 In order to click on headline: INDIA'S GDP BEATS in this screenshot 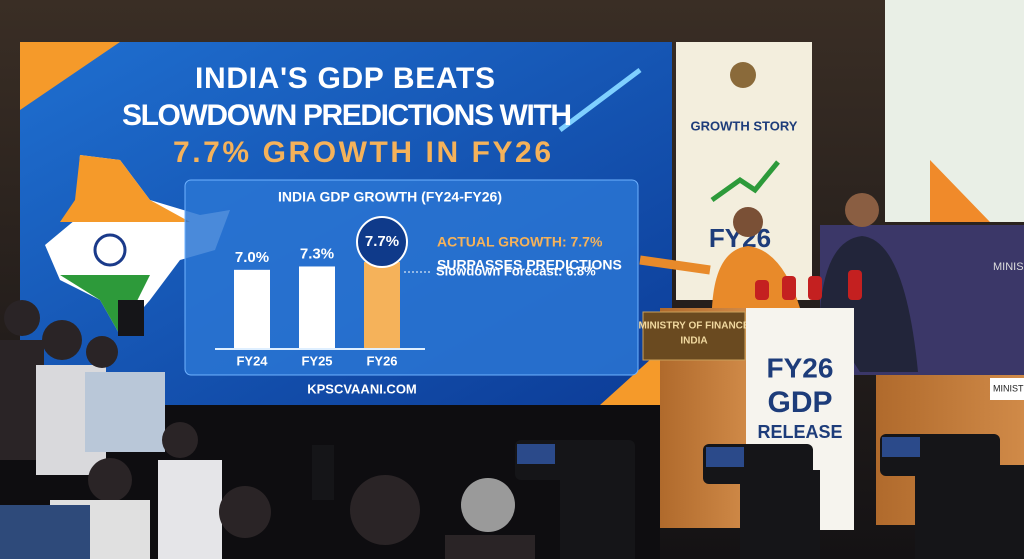, I will do `click(345, 78)`.